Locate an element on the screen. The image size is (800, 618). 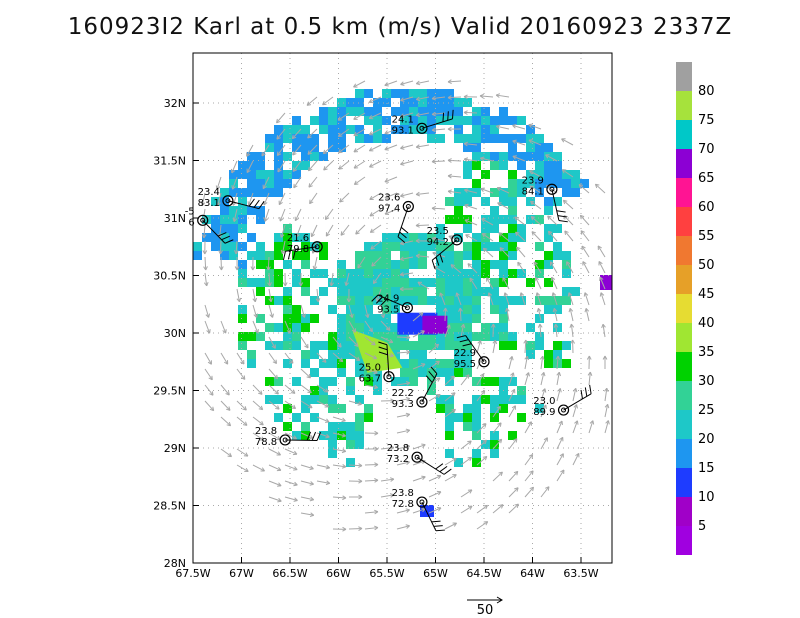
legend-label: 45 is located at coordinates (706, 294).